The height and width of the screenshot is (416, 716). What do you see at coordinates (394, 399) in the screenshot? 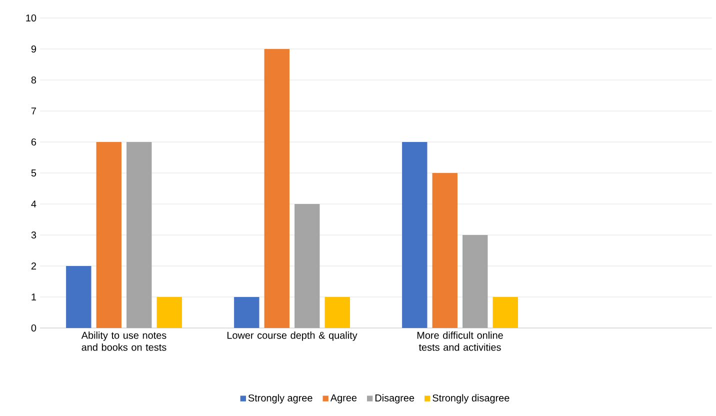
I see `legend-label: Disagree` at bounding box center [394, 399].